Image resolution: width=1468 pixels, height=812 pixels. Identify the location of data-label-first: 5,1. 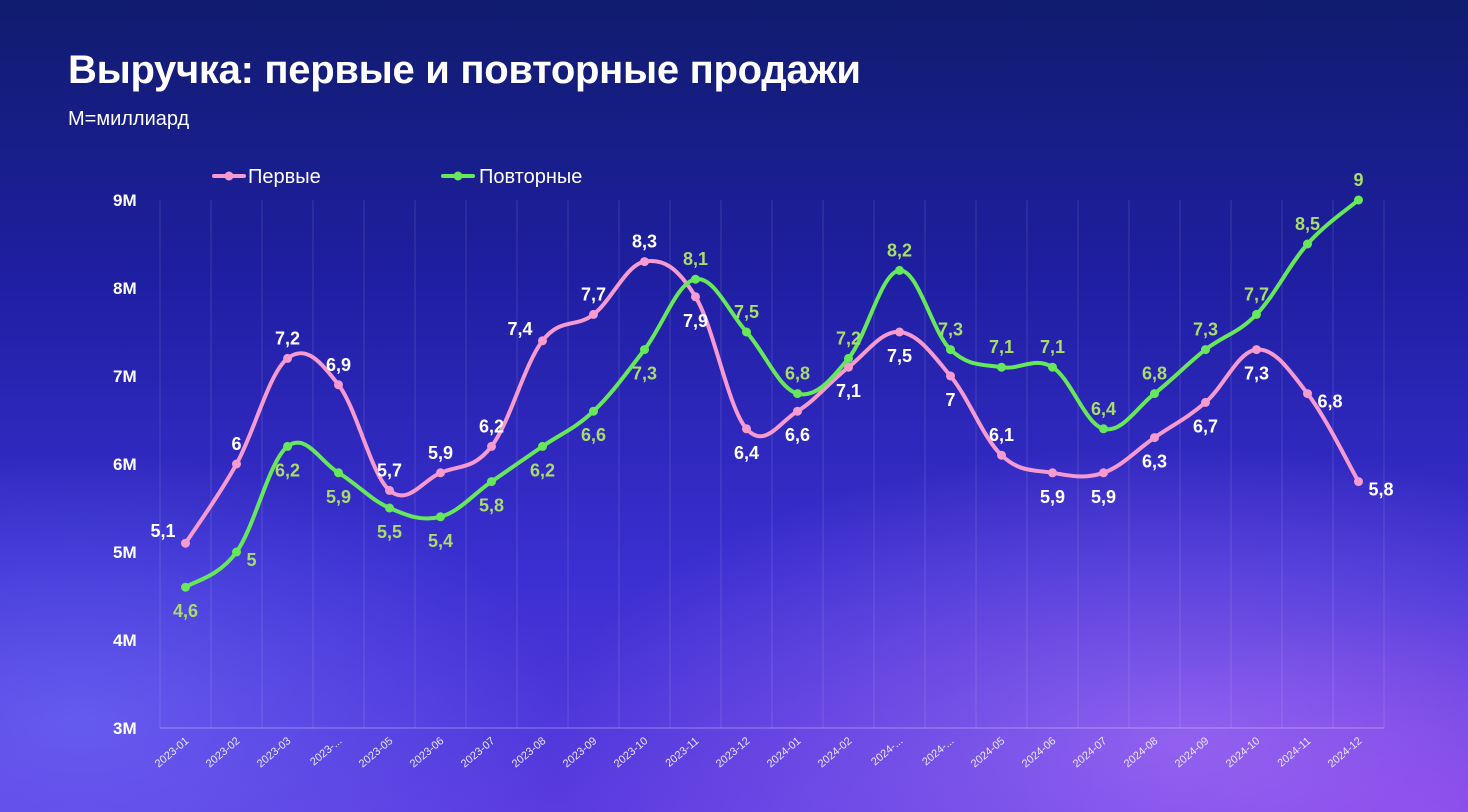
(162, 531).